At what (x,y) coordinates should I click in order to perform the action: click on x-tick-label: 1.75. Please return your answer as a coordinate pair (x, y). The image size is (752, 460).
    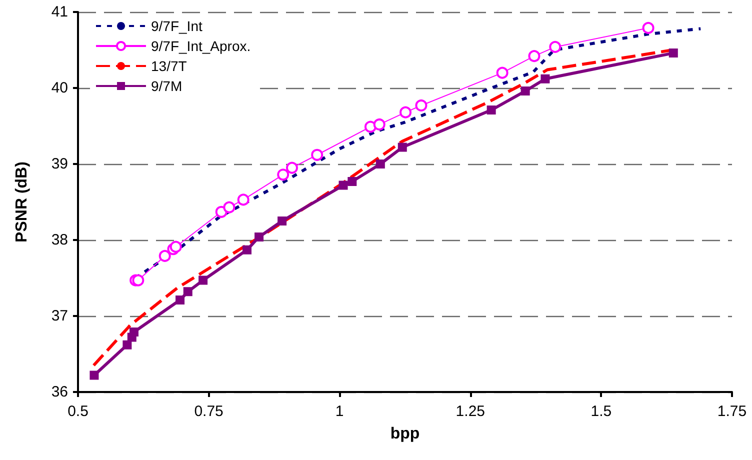
    Looking at the image, I should click on (732, 411).